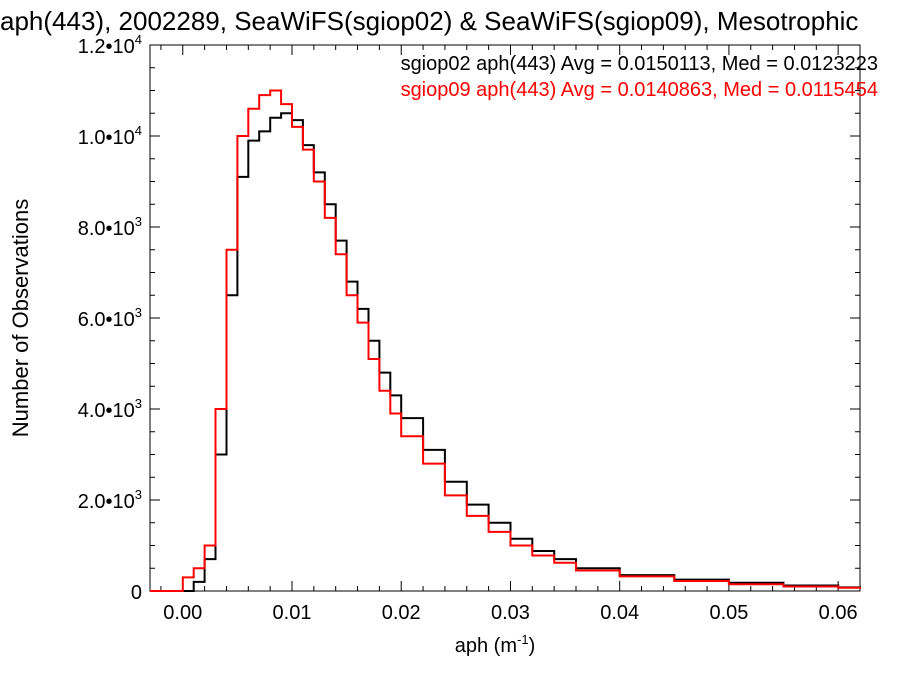  Describe the element at coordinates (838, 613) in the screenshot. I see `x-tick-label: 0.06` at that location.